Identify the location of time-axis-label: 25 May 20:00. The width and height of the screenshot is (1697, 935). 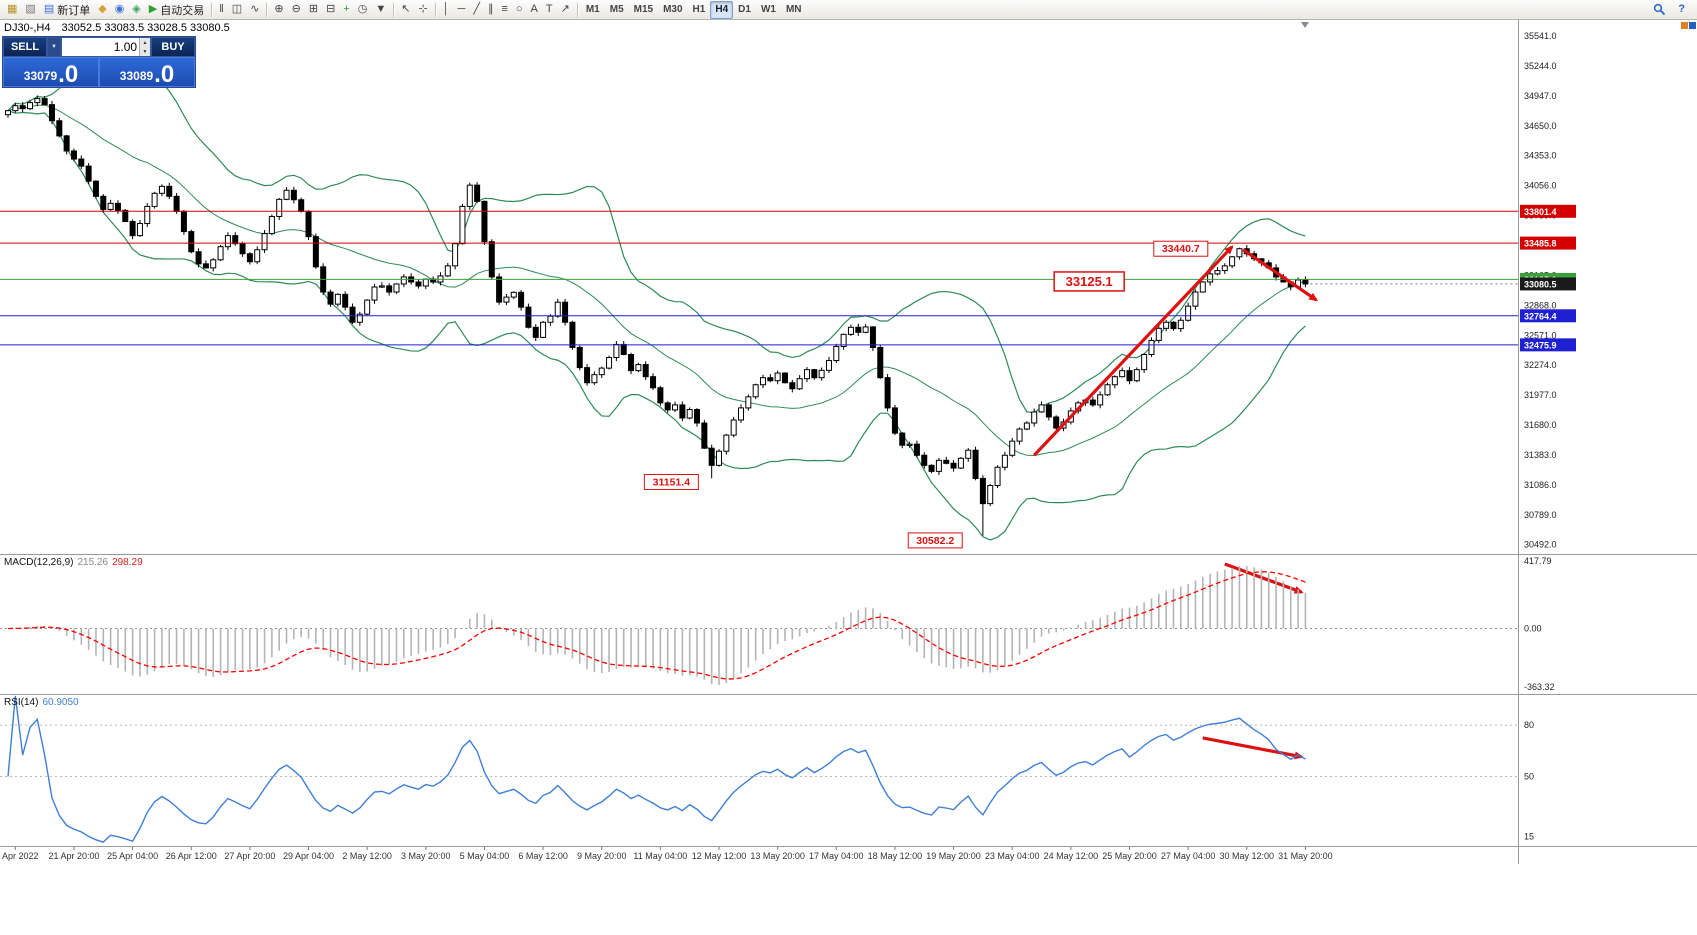
(1129, 856).